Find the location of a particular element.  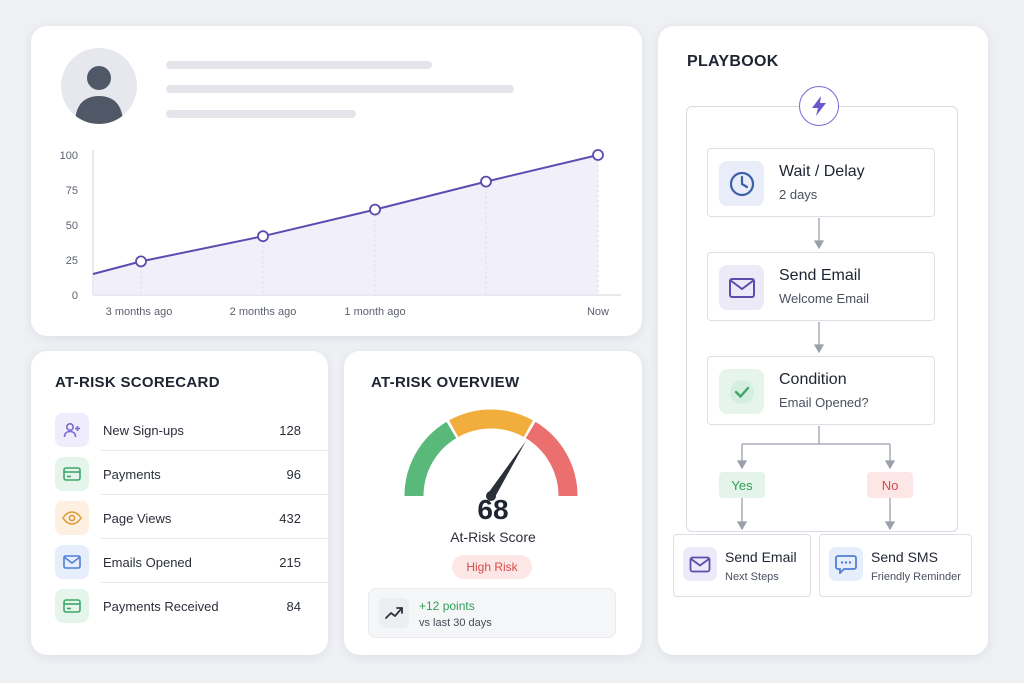

playbook-title: PLAYBOOK is located at coordinates (733, 61).